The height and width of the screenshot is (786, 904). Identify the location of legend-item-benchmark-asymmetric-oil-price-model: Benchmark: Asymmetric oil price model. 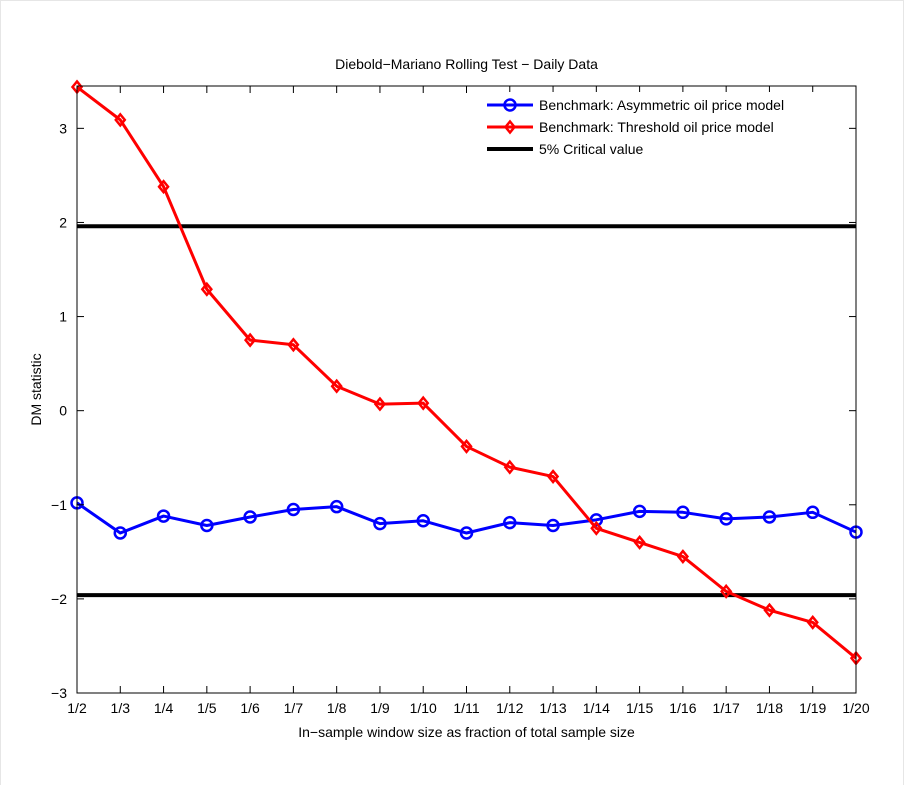
(635, 105).